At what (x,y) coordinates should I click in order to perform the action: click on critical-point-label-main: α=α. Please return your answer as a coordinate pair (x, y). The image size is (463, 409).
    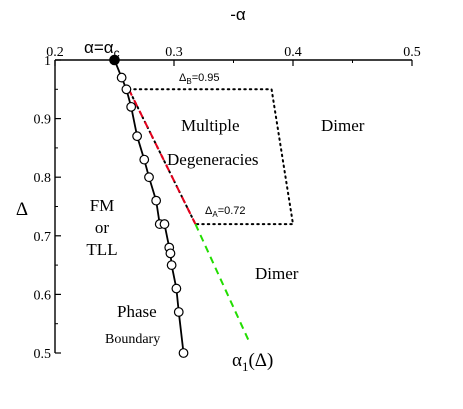
    Looking at the image, I should click on (99, 47).